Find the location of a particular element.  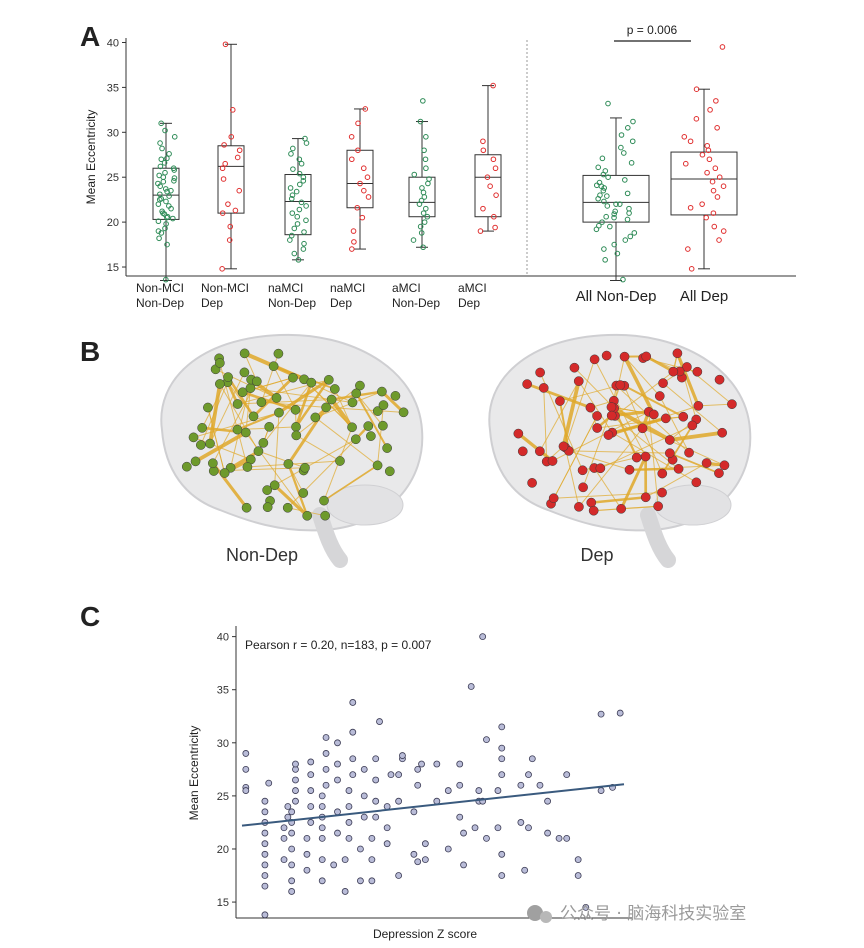

brainstem is located at coordinates (330, 537).